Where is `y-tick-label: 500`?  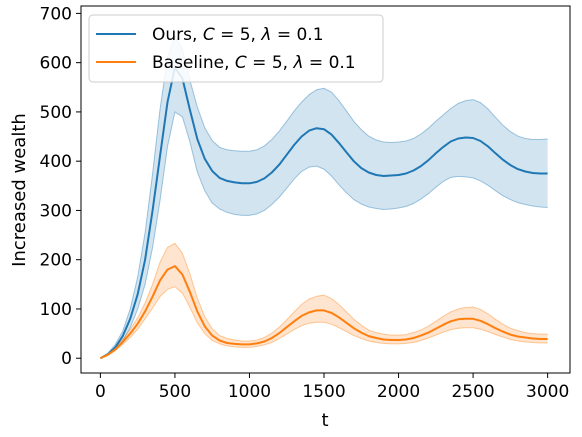
y-tick-label: 500 is located at coordinates (56, 113).